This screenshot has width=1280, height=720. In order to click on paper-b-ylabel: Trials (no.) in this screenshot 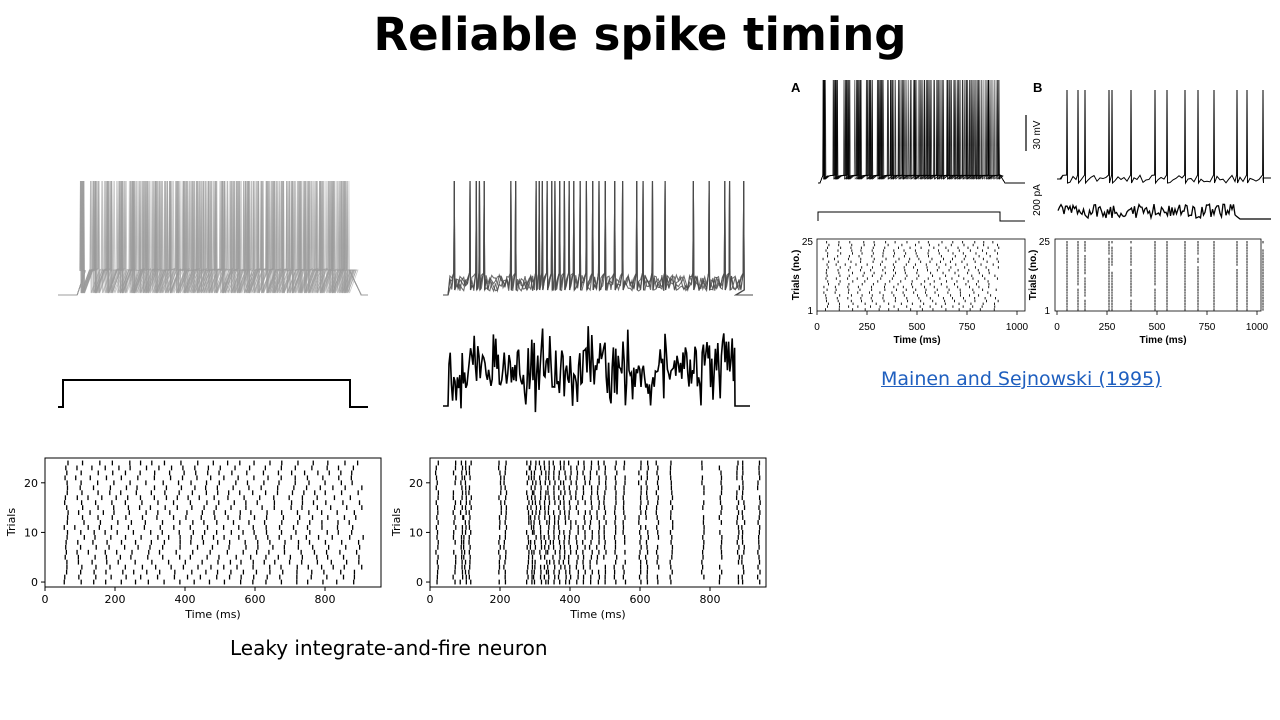, I will do `click(1033, 275)`.